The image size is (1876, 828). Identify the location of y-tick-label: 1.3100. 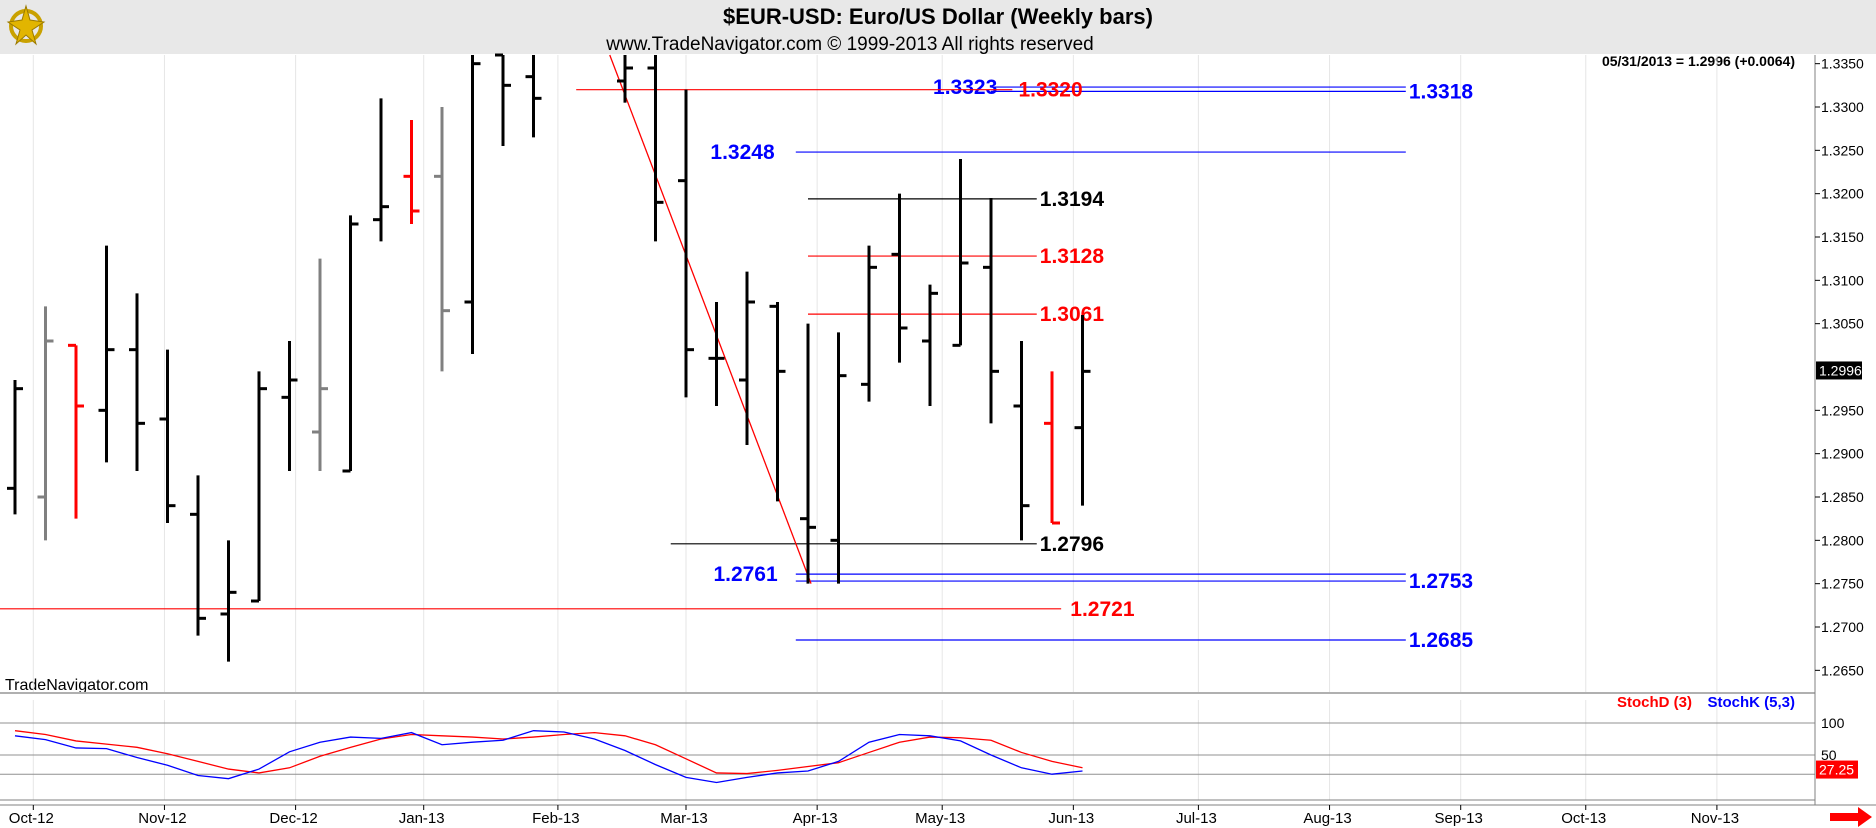
(1842, 280).